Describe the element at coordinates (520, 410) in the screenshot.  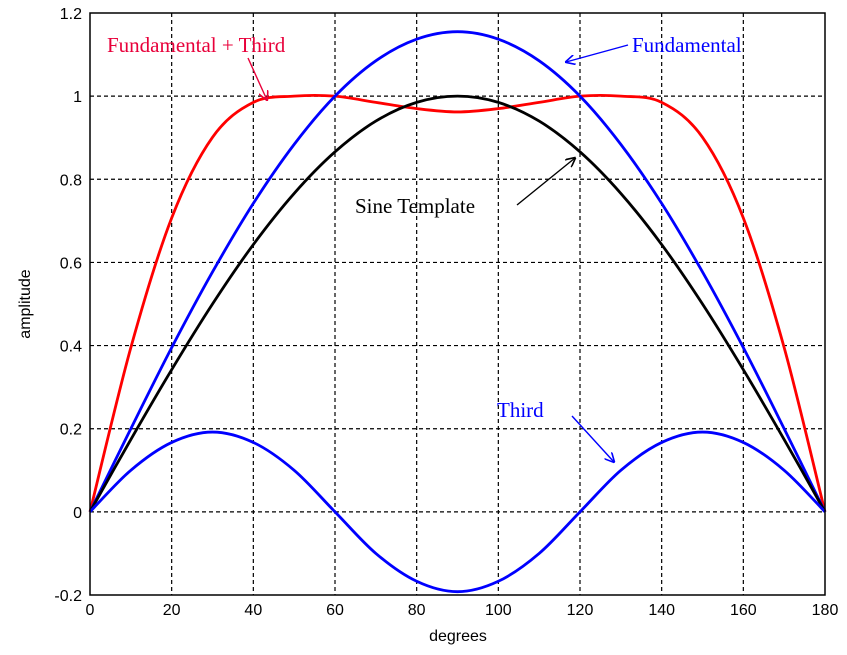
I see `annotation-third: Third` at that location.